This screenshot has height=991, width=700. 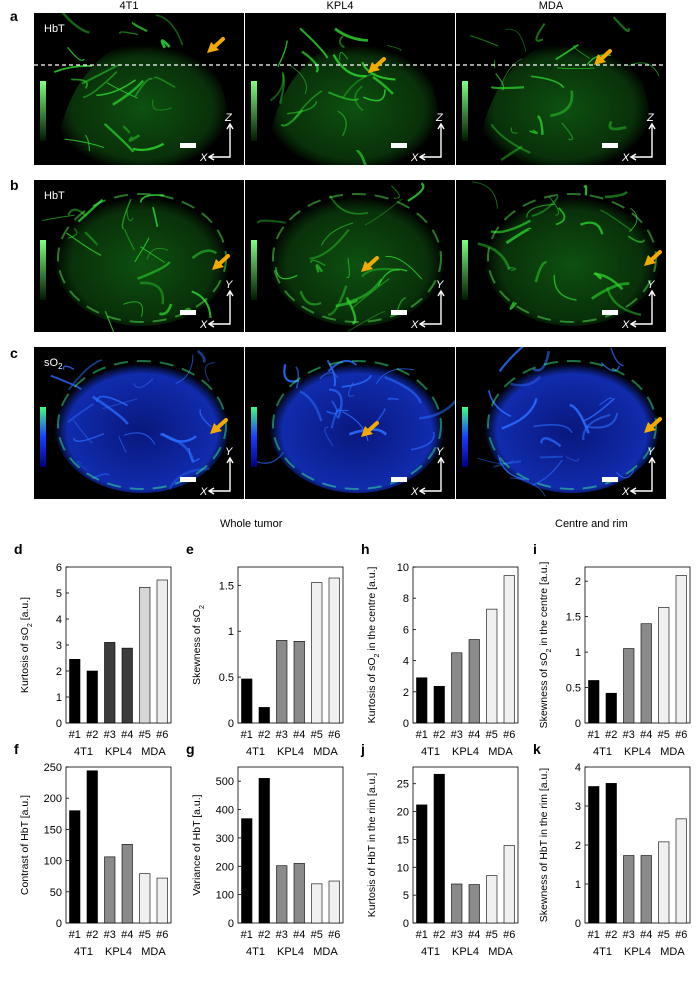 I want to click on y-axis-label: Contrast of HbT [a.u.], so click(x=25, y=845).